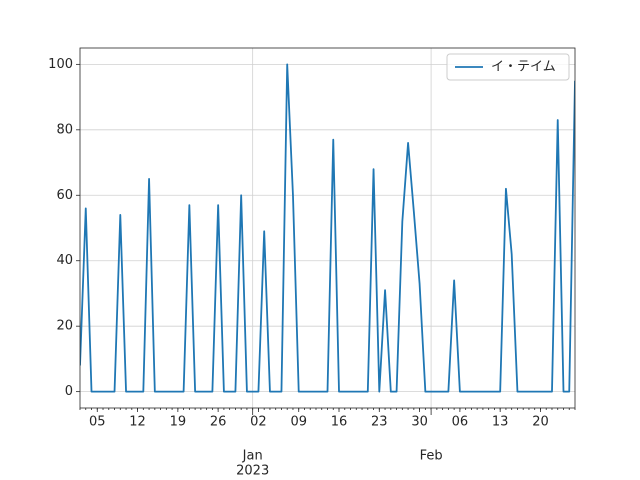  Describe the element at coordinates (252, 456) in the screenshot. I see `x-major-label: Jan` at that location.